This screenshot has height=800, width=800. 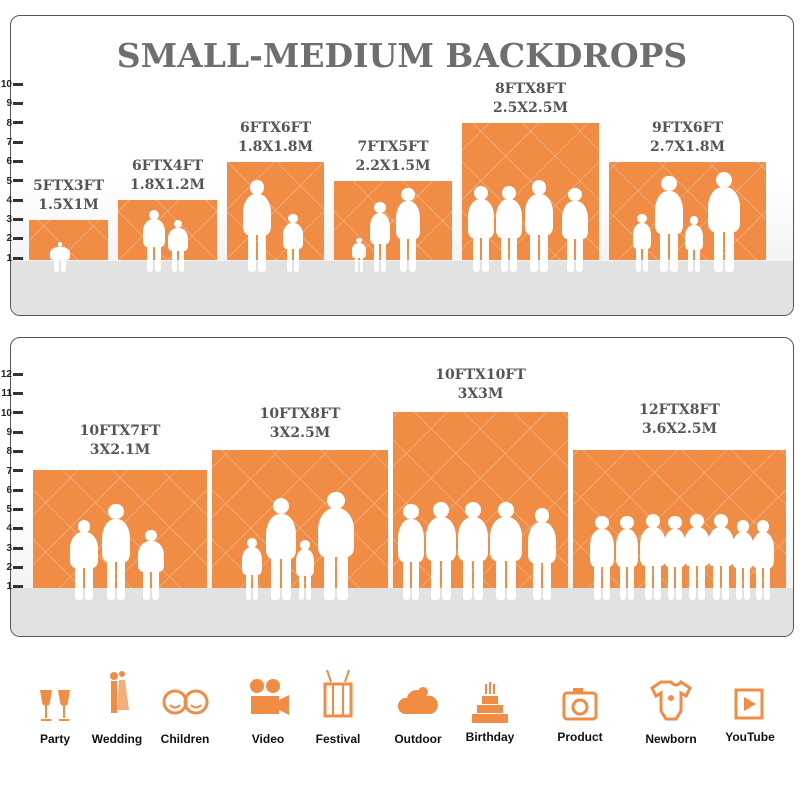 I want to click on gift-box-icon, so click(x=338, y=693).